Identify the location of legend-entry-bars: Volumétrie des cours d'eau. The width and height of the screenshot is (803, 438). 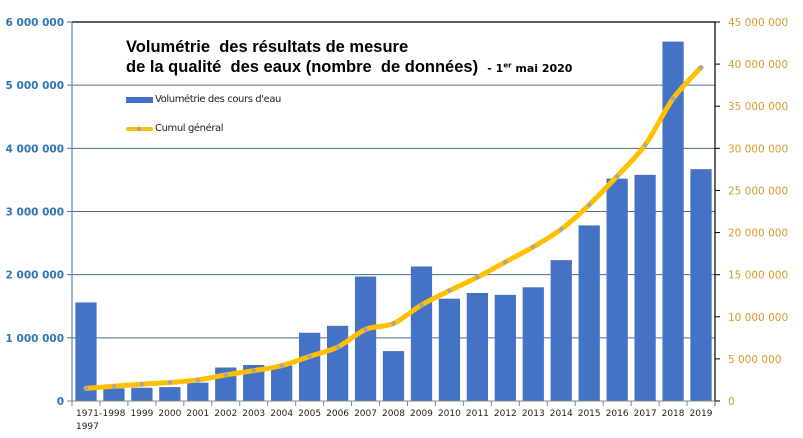
(203, 99).